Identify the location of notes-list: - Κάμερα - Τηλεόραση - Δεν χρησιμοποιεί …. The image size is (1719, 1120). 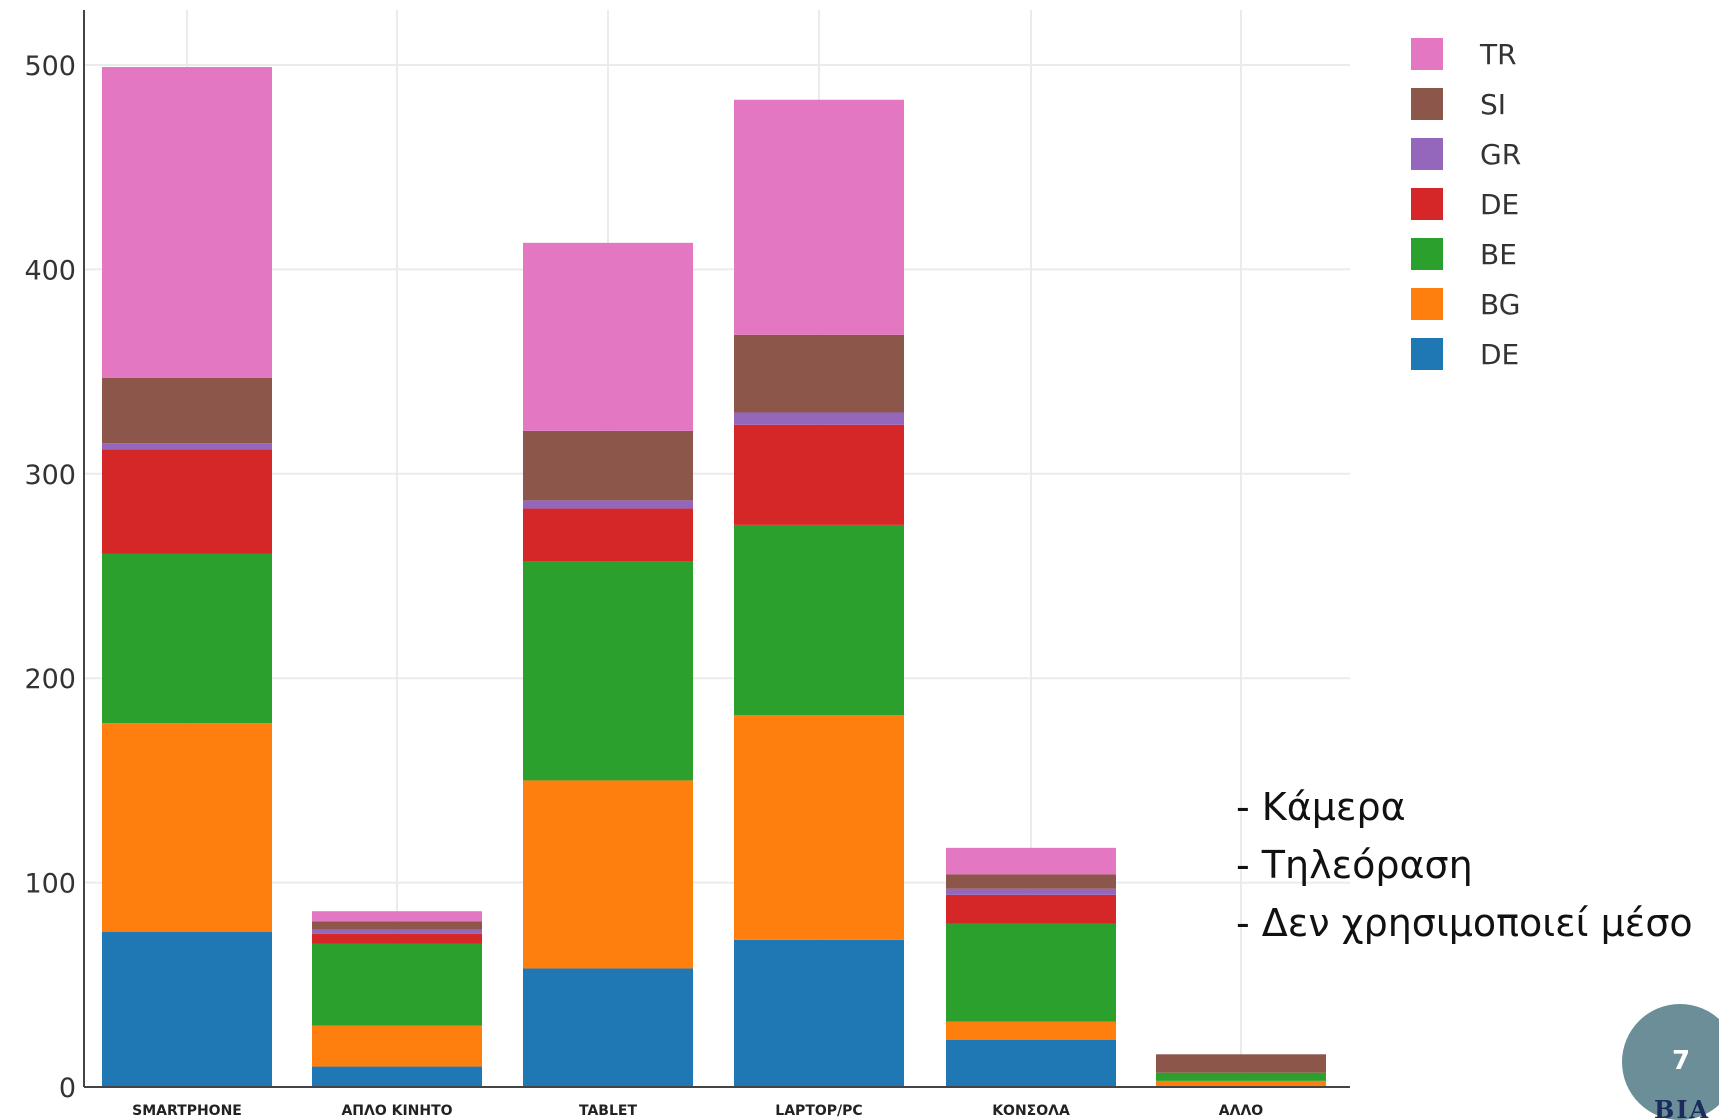
(1464, 865).